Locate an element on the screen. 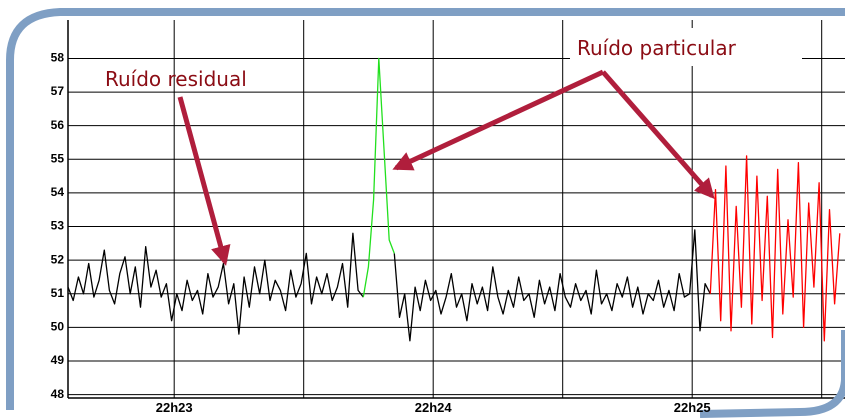 The height and width of the screenshot is (418, 845). y-tick-label: 54 is located at coordinates (58, 192).